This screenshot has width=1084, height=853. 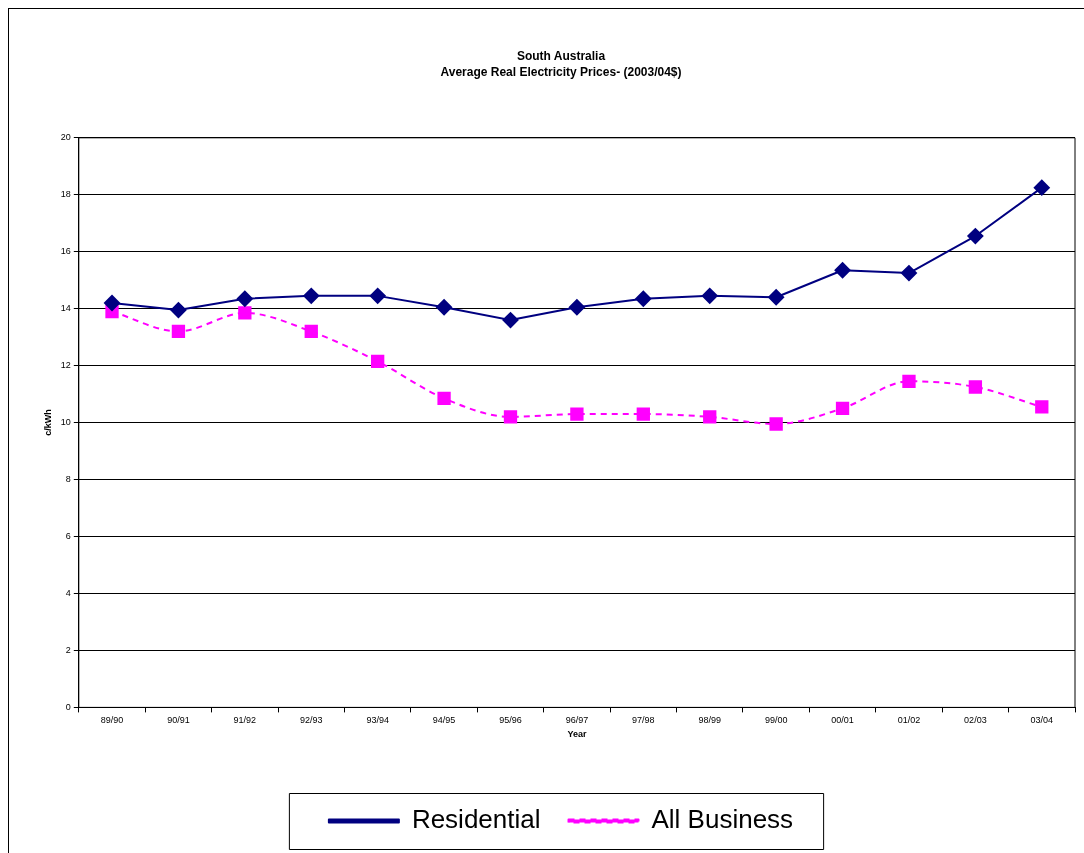 I want to click on x-tick-label: 97/98, so click(x=643, y=720).